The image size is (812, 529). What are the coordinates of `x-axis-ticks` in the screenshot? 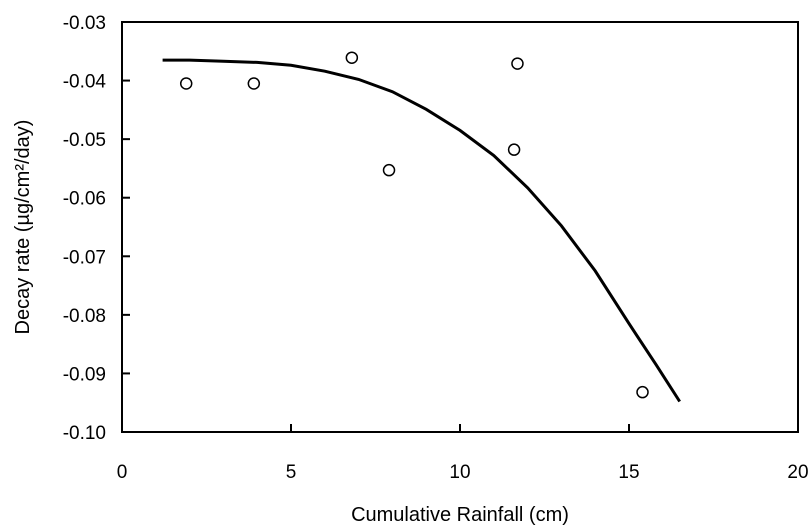 It's located at (460, 428).